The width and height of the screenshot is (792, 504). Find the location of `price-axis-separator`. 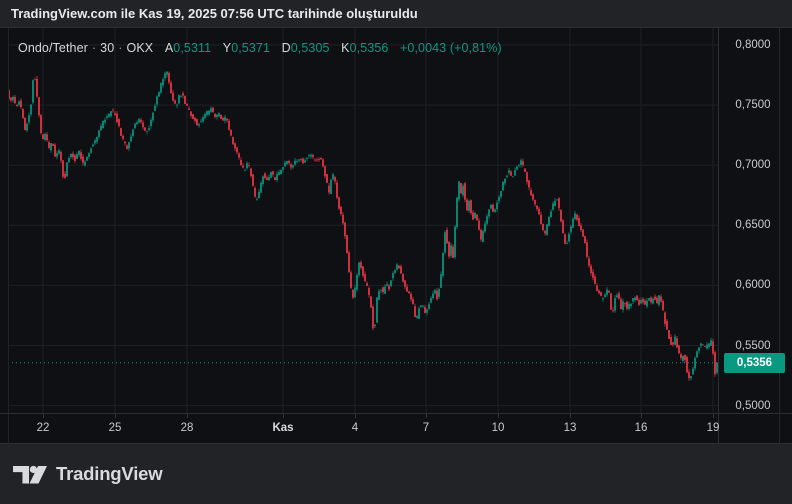

price-axis-separator is located at coordinates (718, 236).